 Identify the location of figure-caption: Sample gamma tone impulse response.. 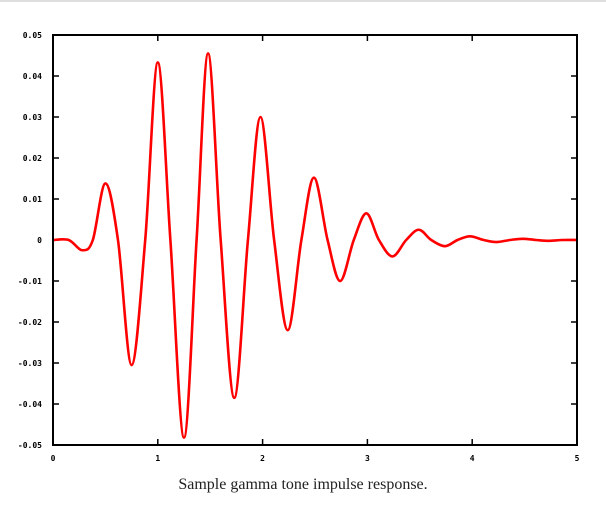
(303, 484).